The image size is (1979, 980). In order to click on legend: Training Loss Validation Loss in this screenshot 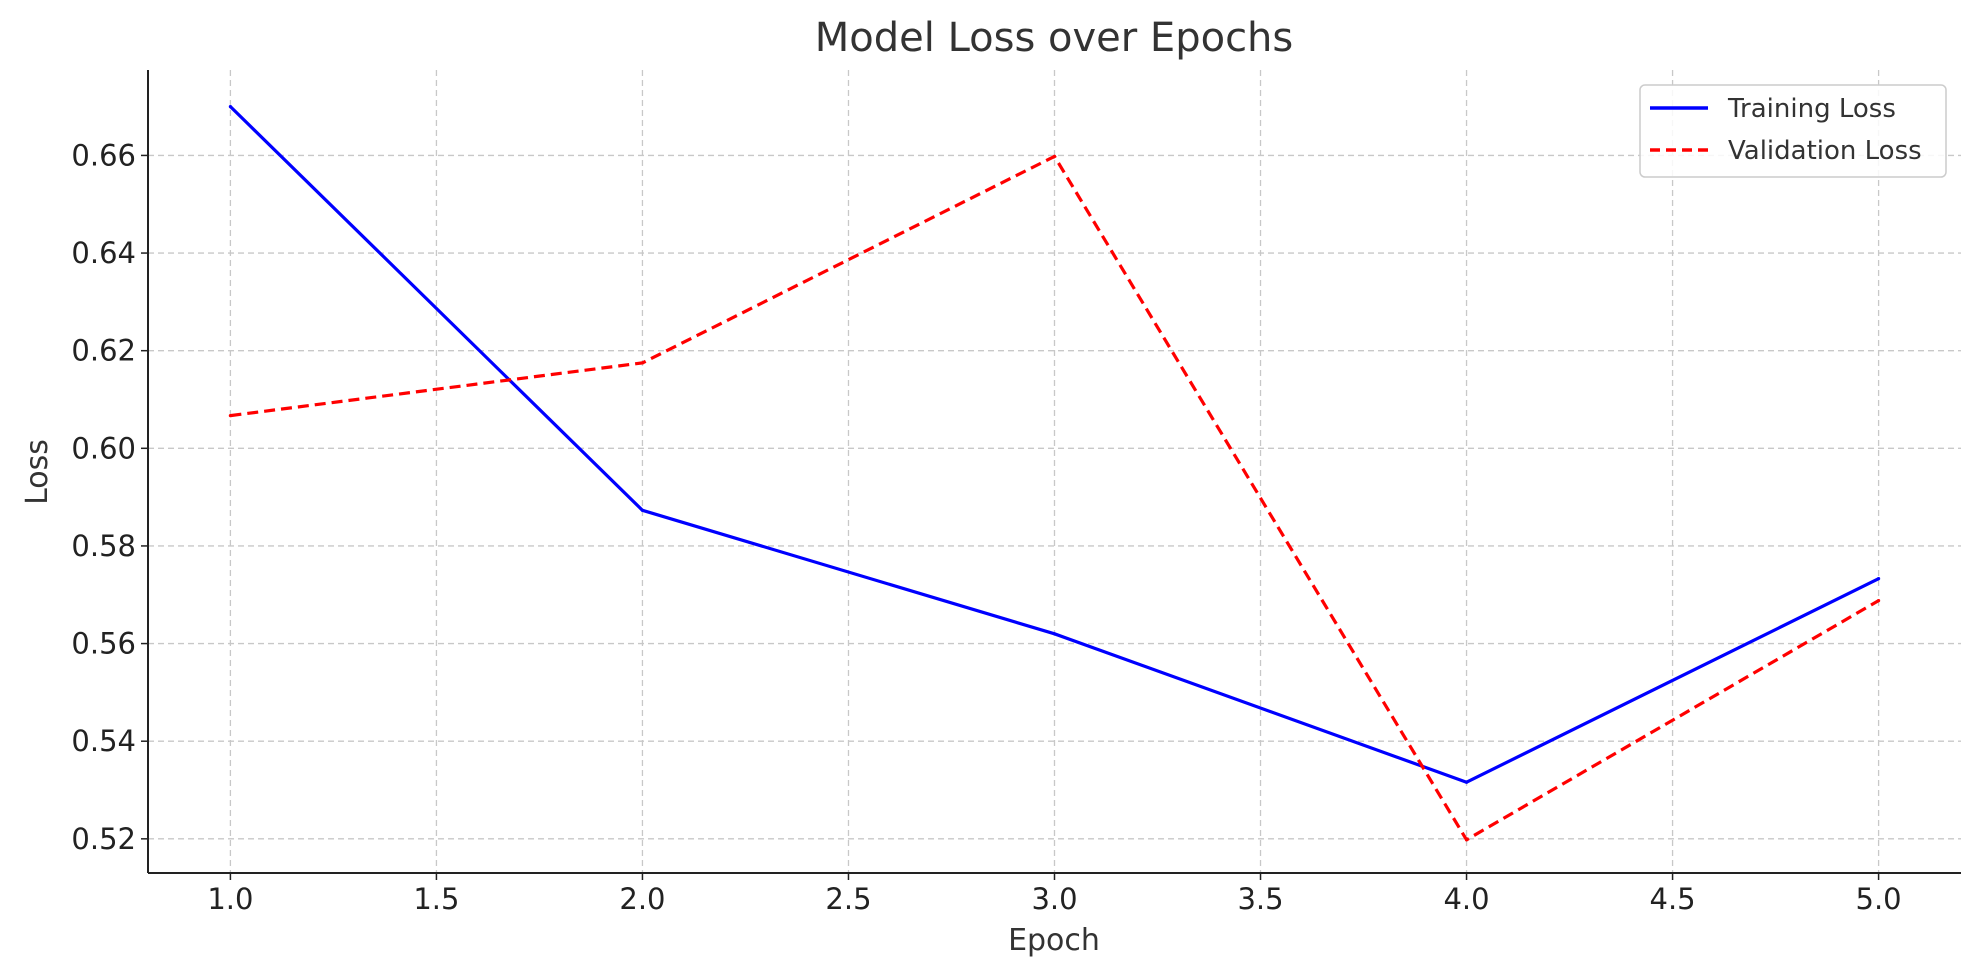, I will do `click(1793, 131)`.